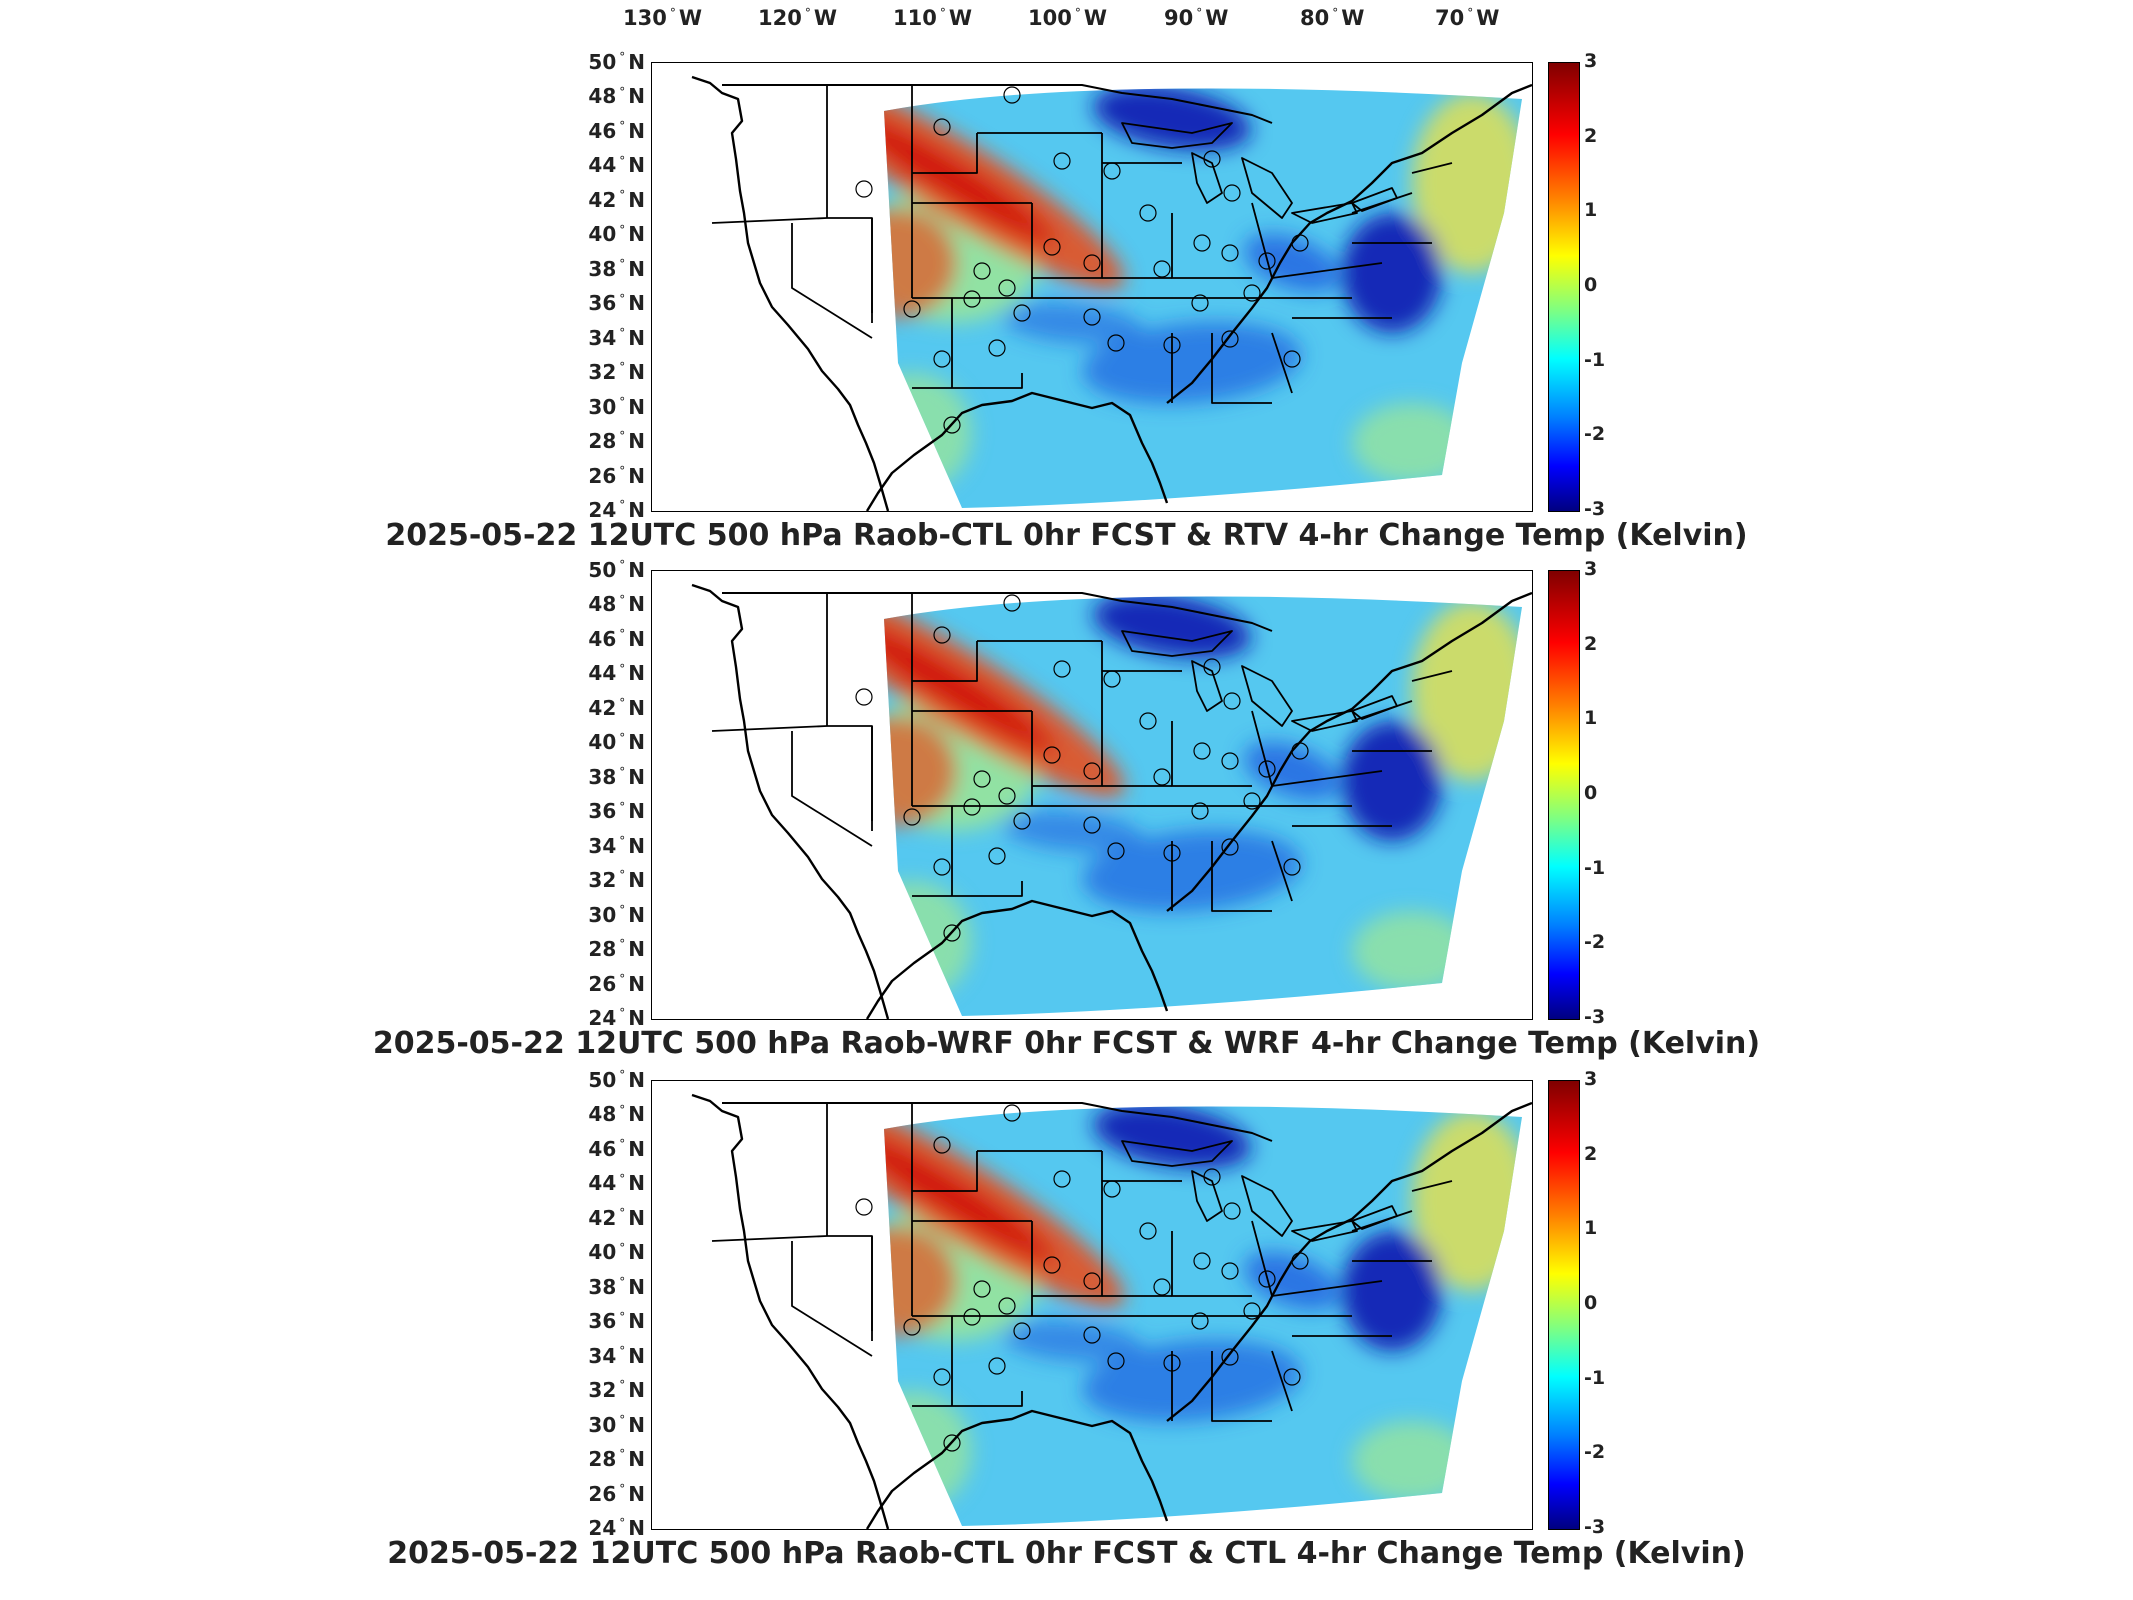  What do you see at coordinates (790, 801) in the screenshot?
I see `west-coastline` at bounding box center [790, 801].